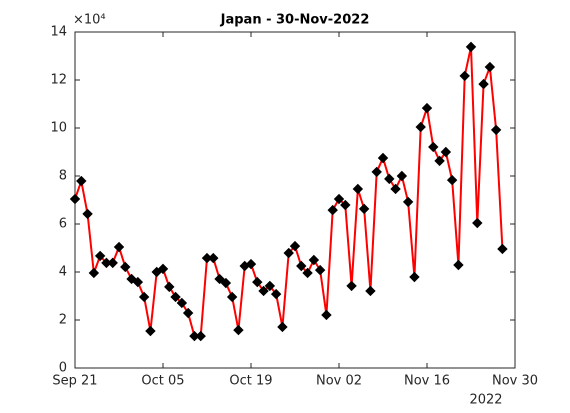 Image resolution: width=570 pixels, height=413 pixels. Describe the element at coordinates (58, 80) in the screenshot. I see `y-tick-label: 12` at that location.